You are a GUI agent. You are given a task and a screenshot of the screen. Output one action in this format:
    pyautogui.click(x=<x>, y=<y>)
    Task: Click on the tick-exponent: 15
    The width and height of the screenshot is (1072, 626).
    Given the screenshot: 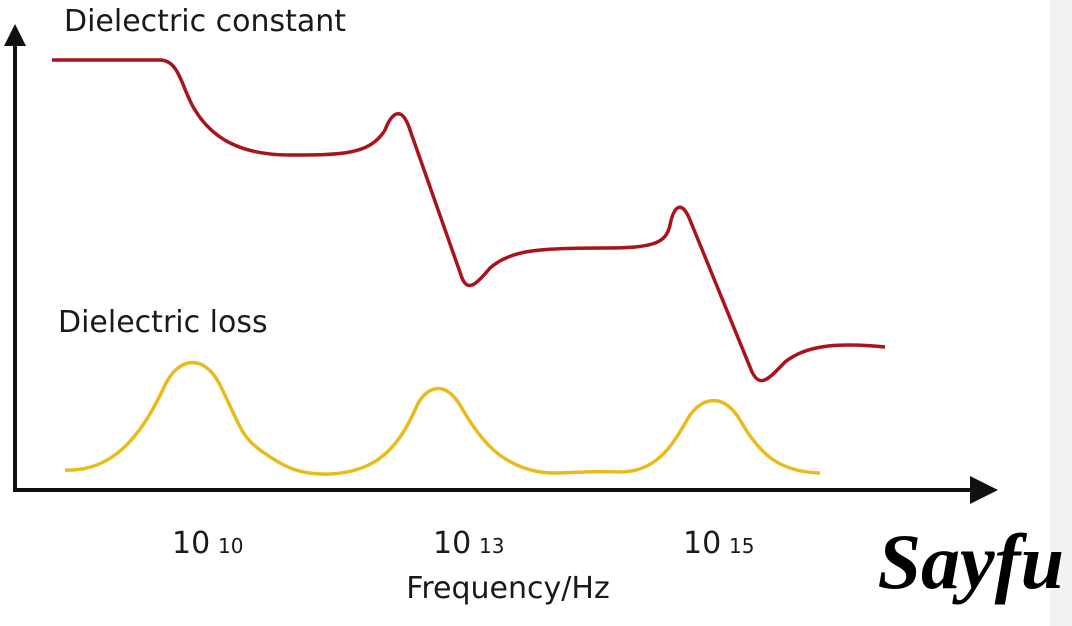 What is the action you would take?
    pyautogui.click(x=741, y=546)
    